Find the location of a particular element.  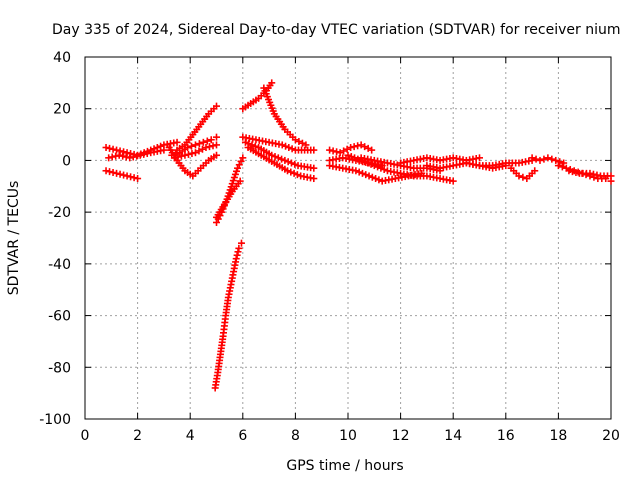

data-point-sat-i is located at coordinates (240, 181).